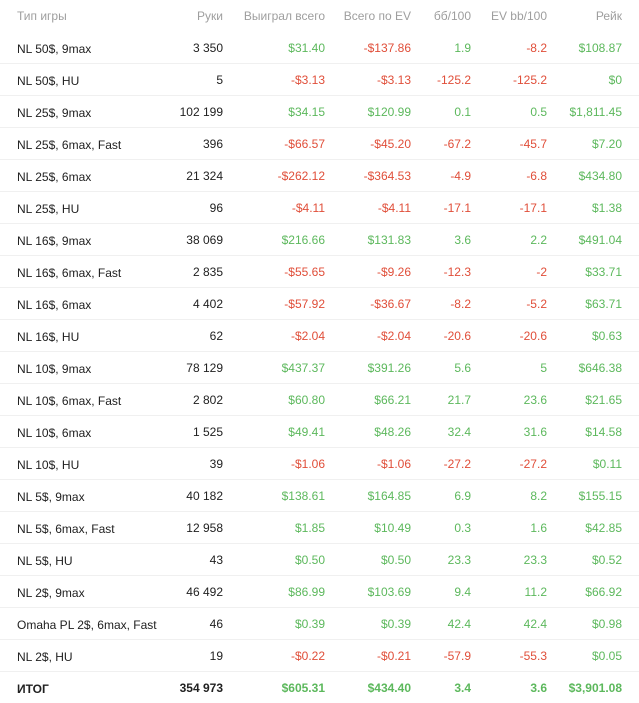 This screenshot has height=703, width=639. What do you see at coordinates (441, 496) in the screenshot?
I see `bb100-cell: 6.9` at bounding box center [441, 496].